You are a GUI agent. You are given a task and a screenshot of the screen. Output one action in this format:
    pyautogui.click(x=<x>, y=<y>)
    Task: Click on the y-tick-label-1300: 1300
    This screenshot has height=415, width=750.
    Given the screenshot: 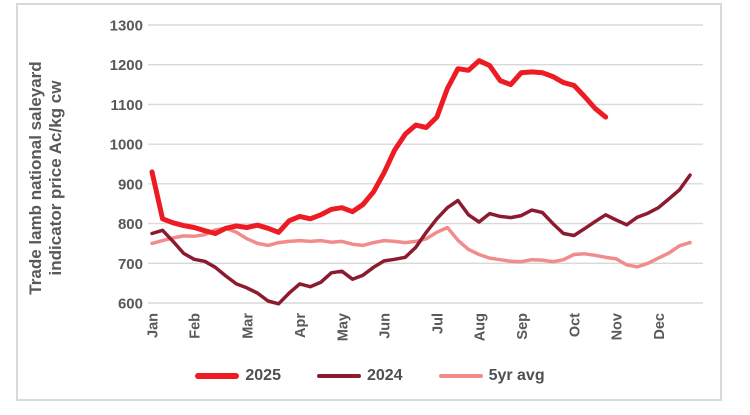 What is the action you would take?
    pyautogui.click(x=126, y=26)
    